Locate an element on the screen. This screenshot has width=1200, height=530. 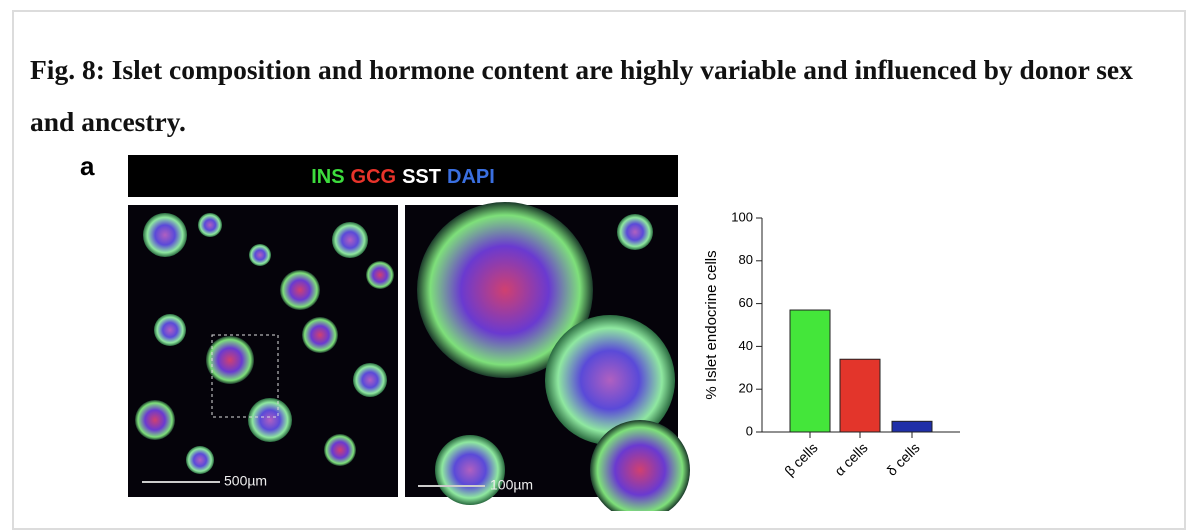
y-tick-label: 40 is located at coordinates (746, 345).